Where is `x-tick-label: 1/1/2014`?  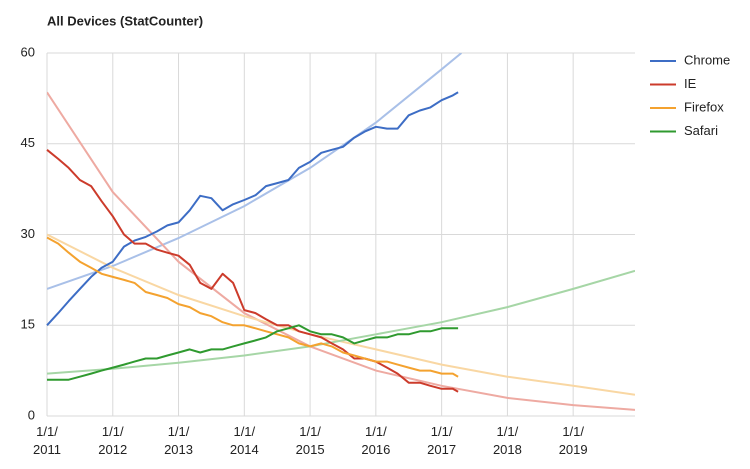
x-tick-label: 1/1/2014 is located at coordinates (244, 440).